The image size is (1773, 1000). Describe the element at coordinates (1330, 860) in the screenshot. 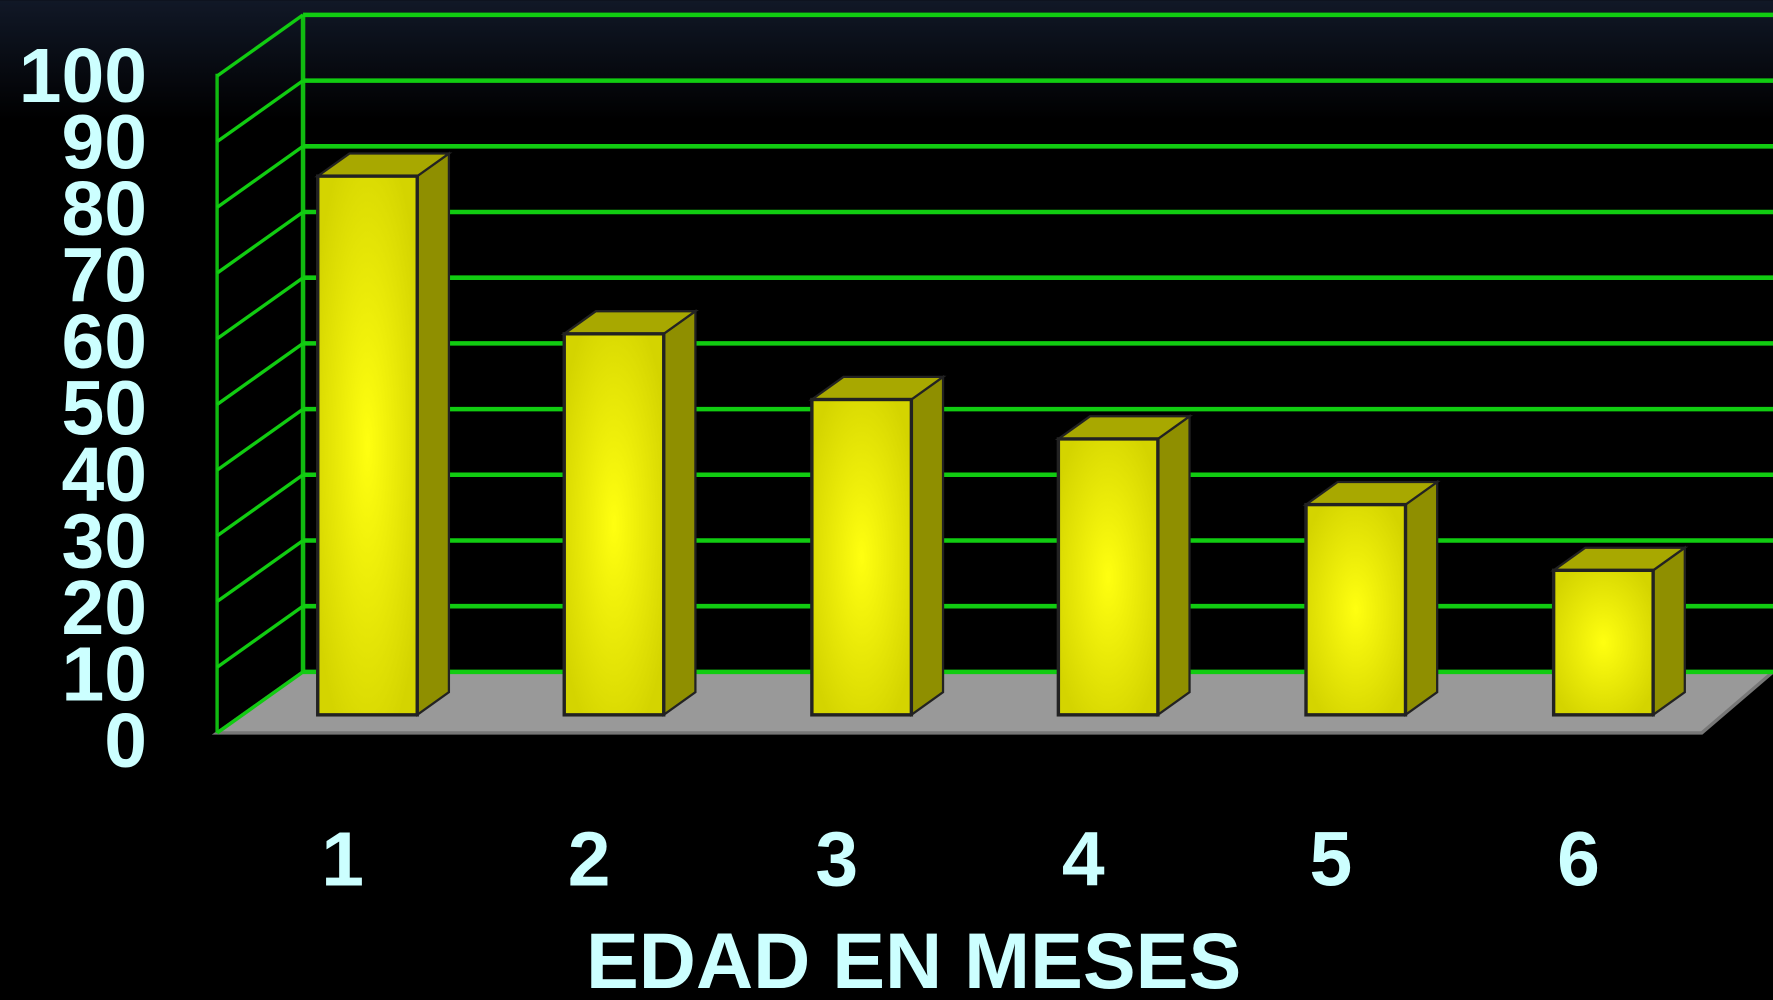

I see `x-tick-label: 5` at that location.